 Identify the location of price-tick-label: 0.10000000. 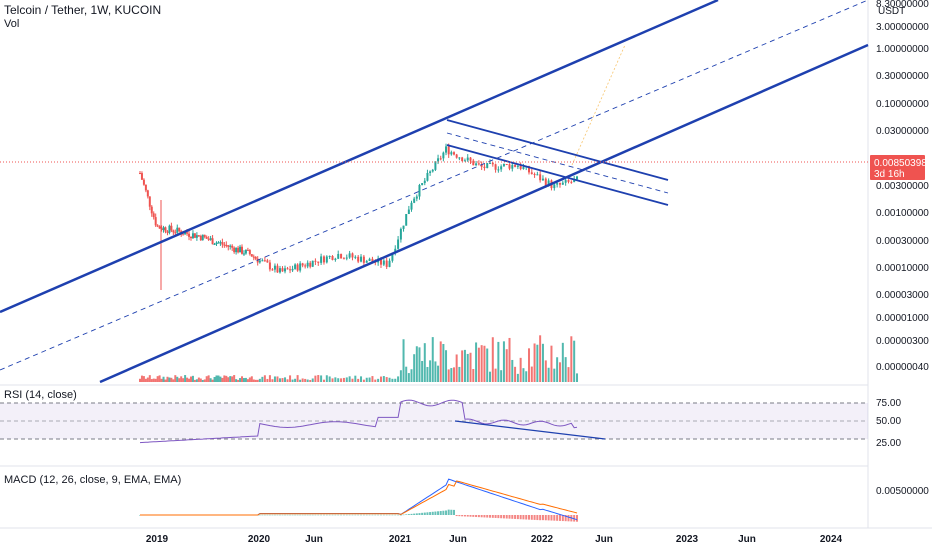
(902, 104).